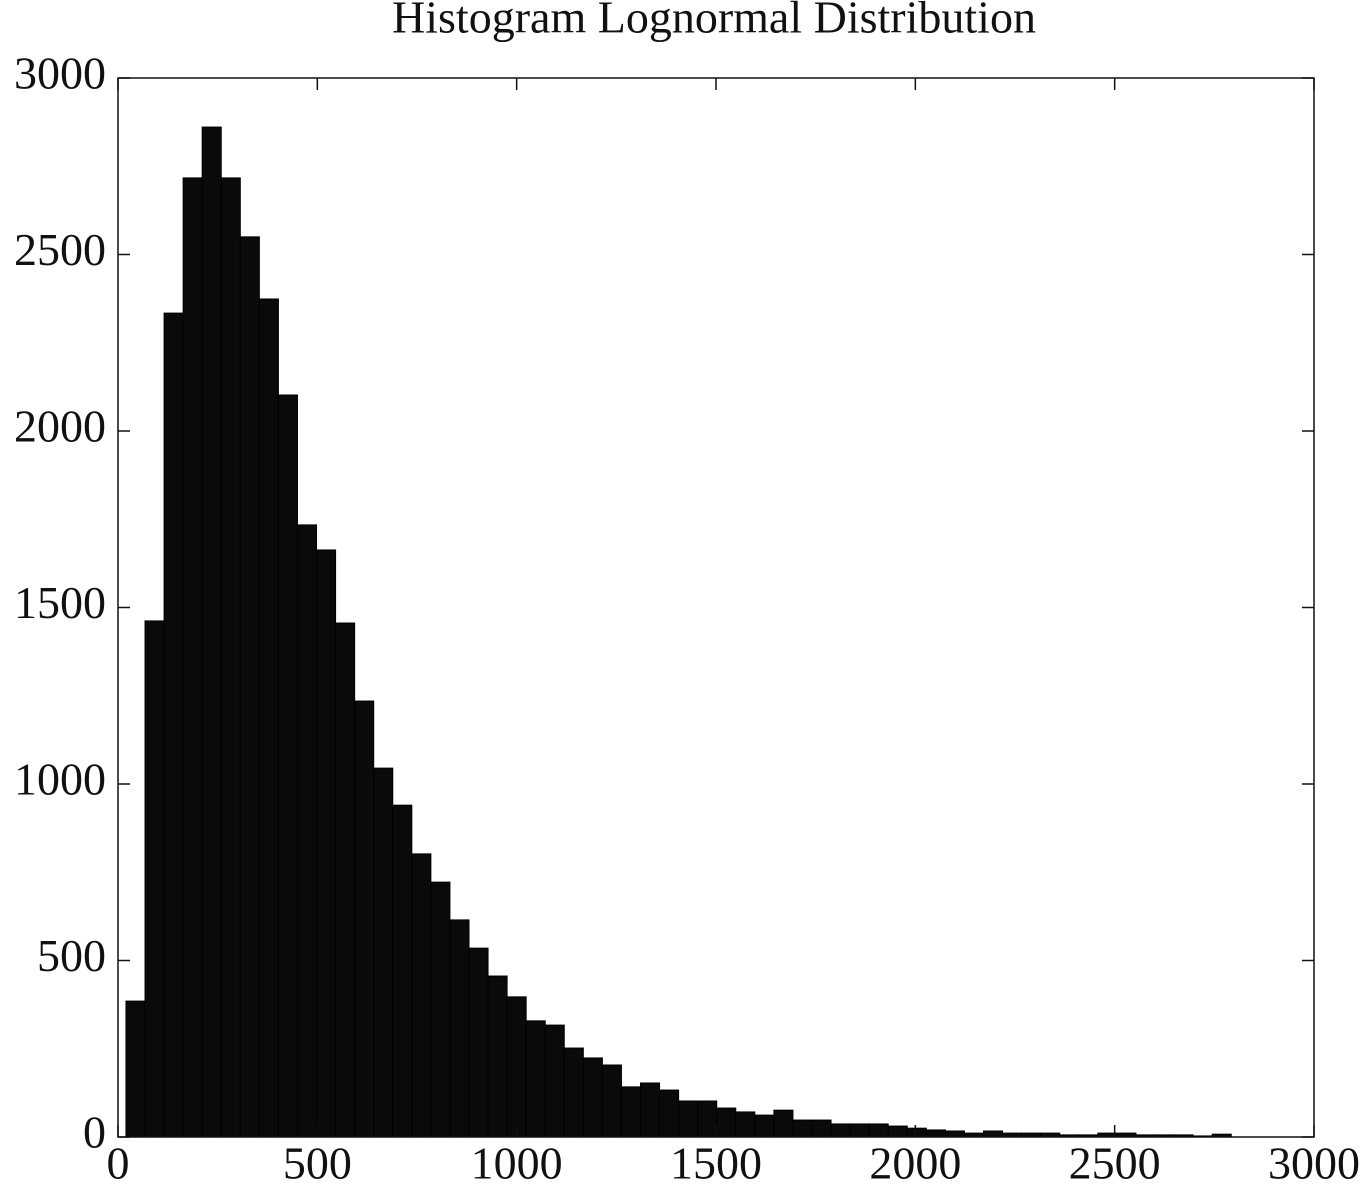 This screenshot has width=1368, height=1191. I want to click on x-tick-label: 500, so click(317, 1163).